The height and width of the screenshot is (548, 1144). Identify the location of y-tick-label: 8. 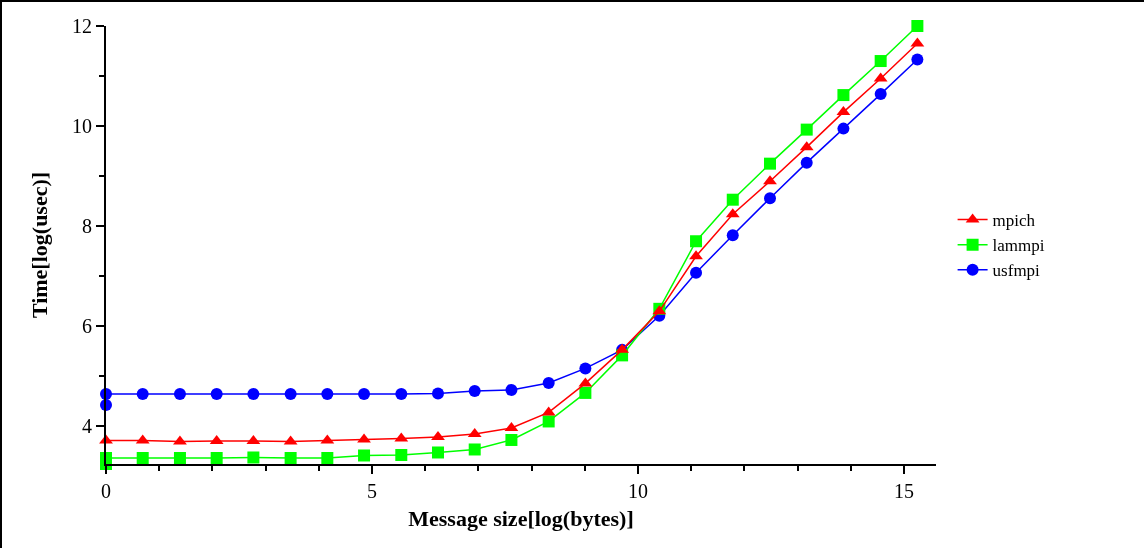
(87, 226).